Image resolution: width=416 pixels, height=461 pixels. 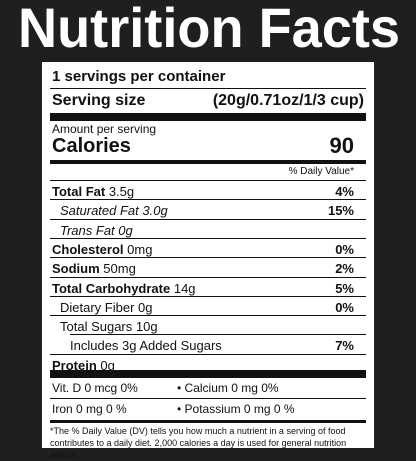 I want to click on nutrient-row: Includes 3g Added Sugars, so click(x=146, y=345).